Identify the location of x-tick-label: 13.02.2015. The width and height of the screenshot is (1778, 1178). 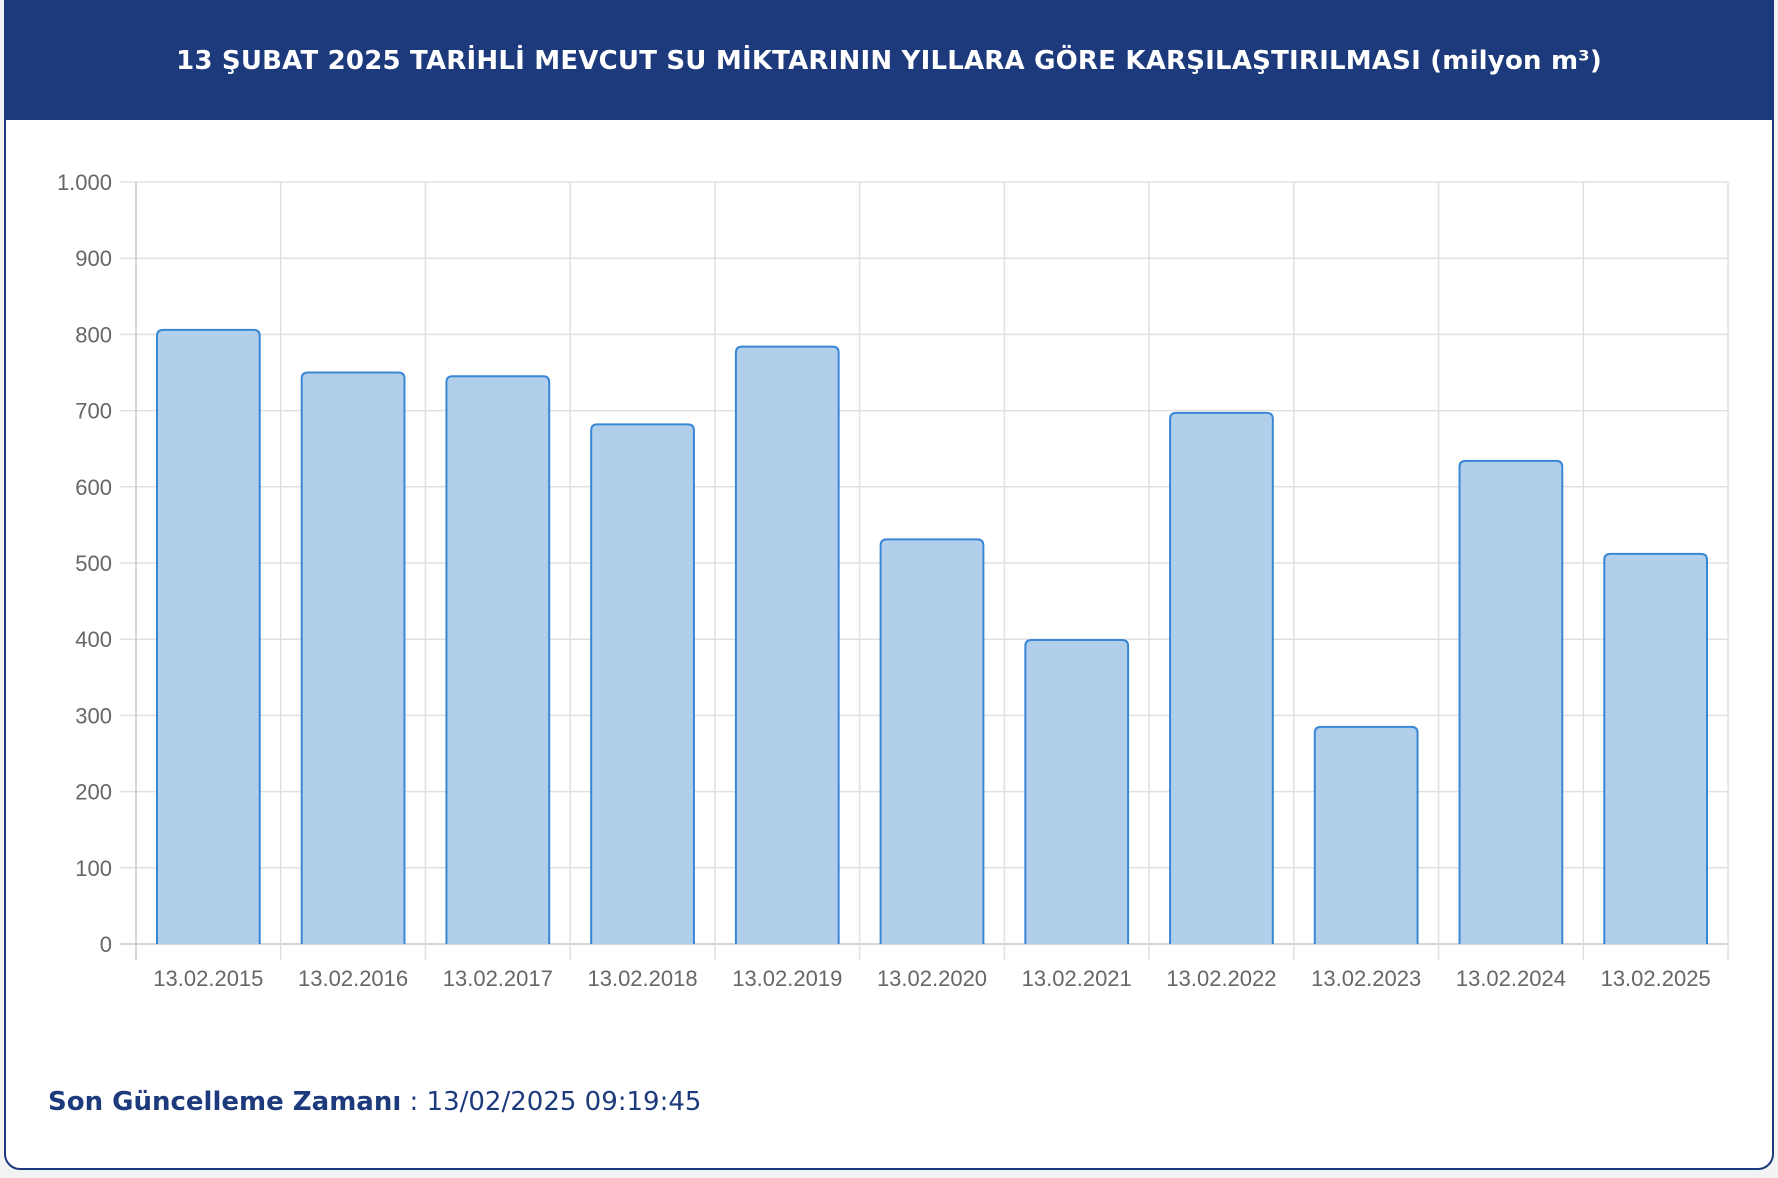
(208, 978).